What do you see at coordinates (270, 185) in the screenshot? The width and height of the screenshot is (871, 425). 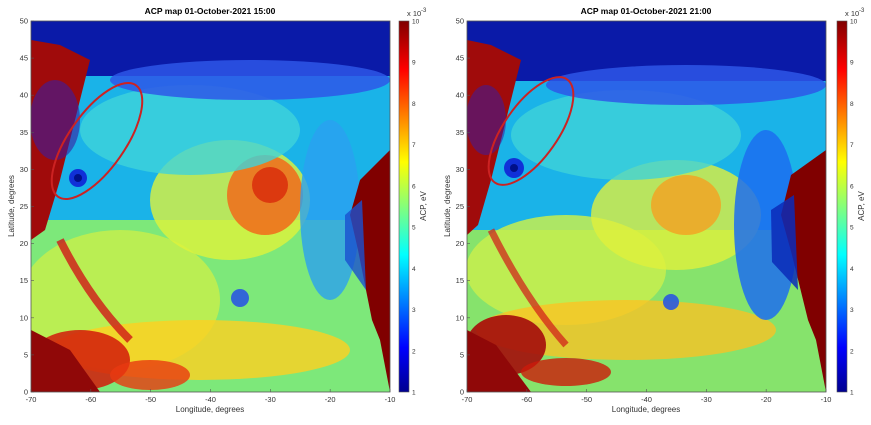 I see `central-red` at bounding box center [270, 185].